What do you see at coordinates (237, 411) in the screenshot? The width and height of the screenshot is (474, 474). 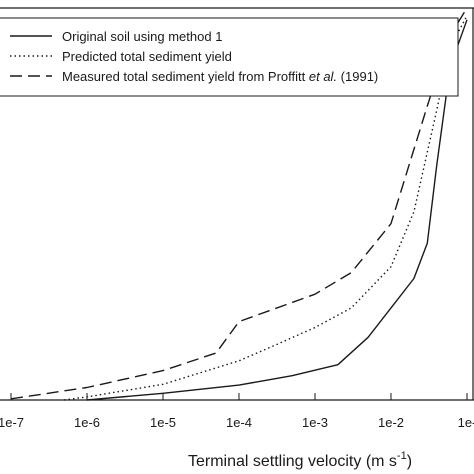 I see `x-ticks: 1e-7 1e-6 1e-5 1e-4 1e-3 1e-2 1e-` at bounding box center [237, 411].